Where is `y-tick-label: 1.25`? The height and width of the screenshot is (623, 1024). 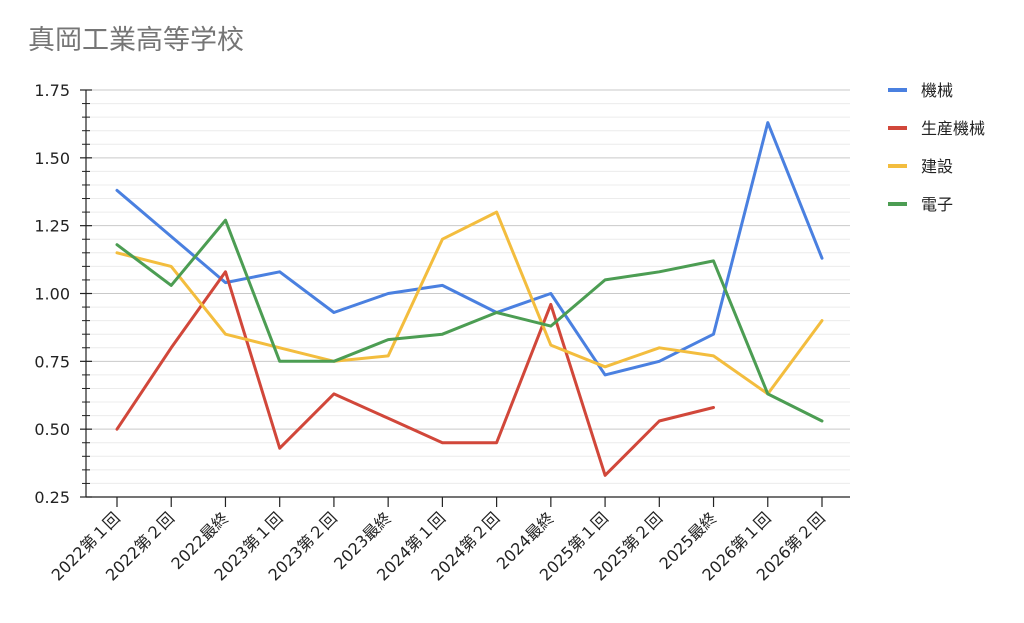 y-tick-label: 1.25 is located at coordinates (52, 226).